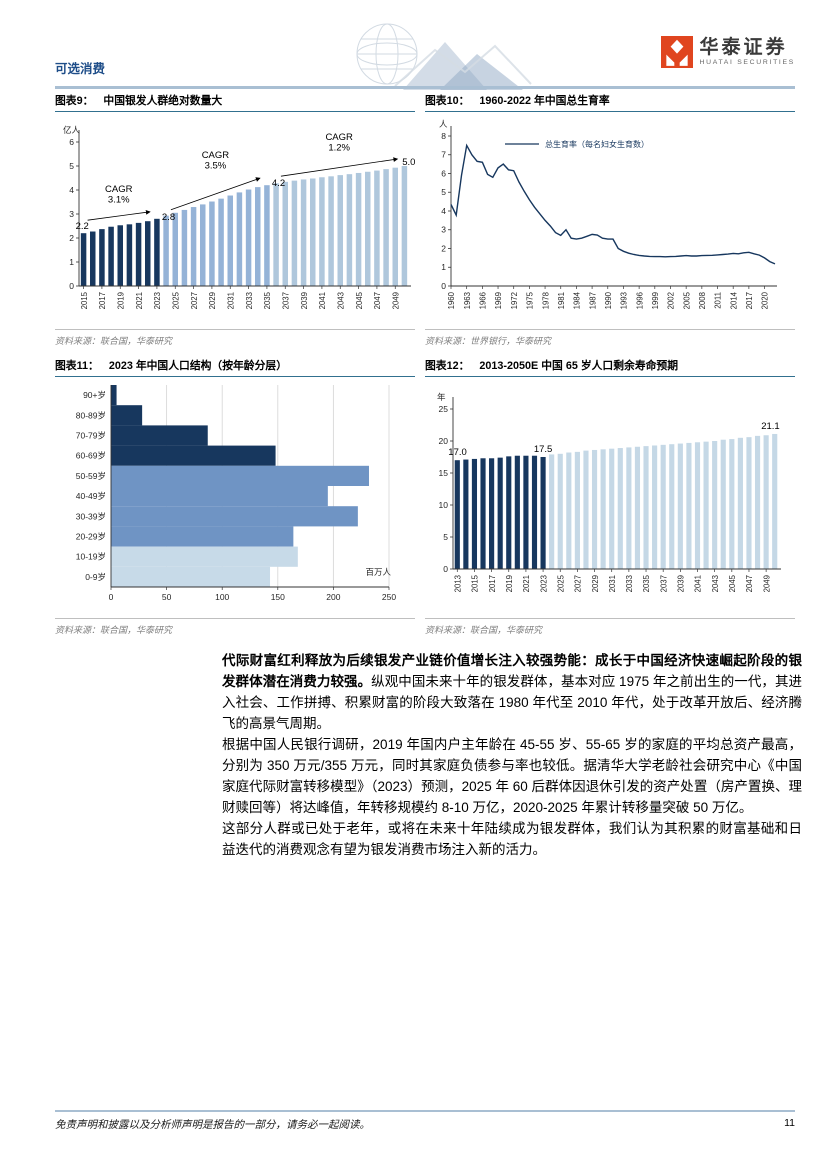  What do you see at coordinates (91, 476) in the screenshot?
I see `svg-text: 50-59岁` at bounding box center [91, 476].